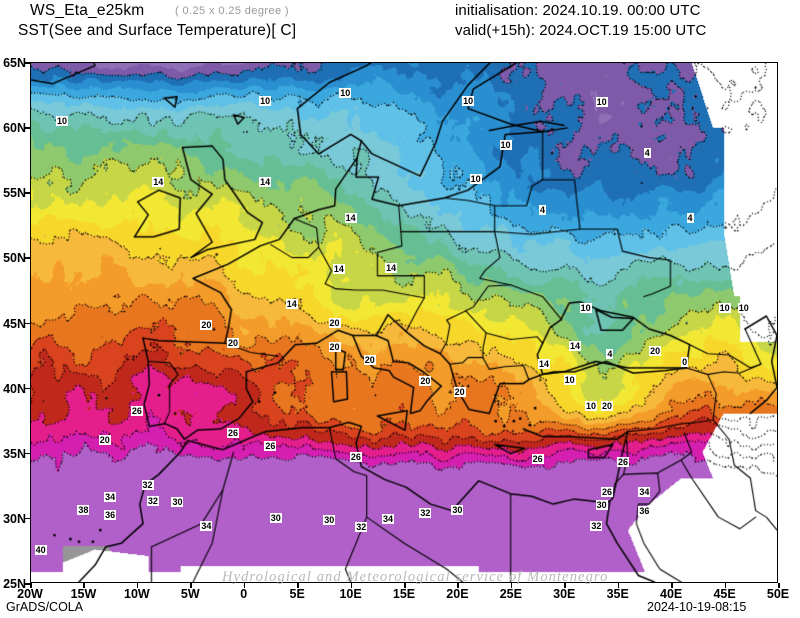 This screenshot has width=800, height=618. I want to click on y-tick-45N: 45N, so click(14, 323).